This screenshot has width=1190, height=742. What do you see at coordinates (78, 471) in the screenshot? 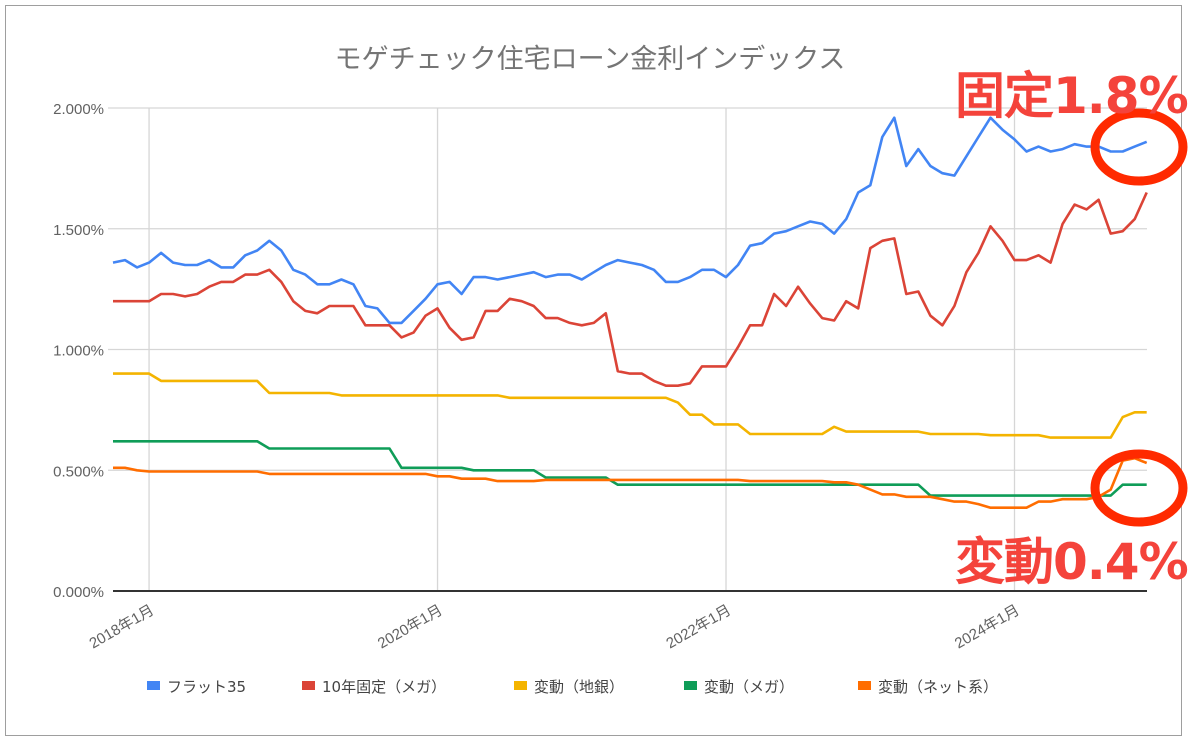
I see `y-tick-label: 0.500%` at bounding box center [78, 471].